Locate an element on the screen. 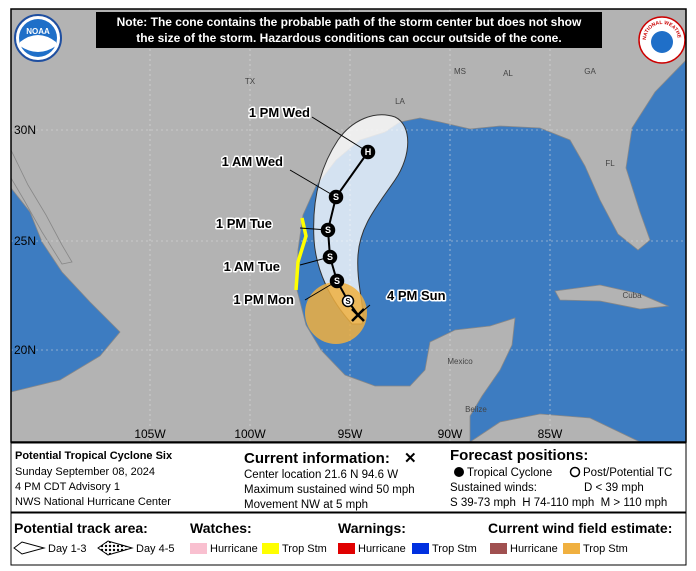 This screenshot has height=571, width=696. lat-label: 20N is located at coordinates (25, 350).